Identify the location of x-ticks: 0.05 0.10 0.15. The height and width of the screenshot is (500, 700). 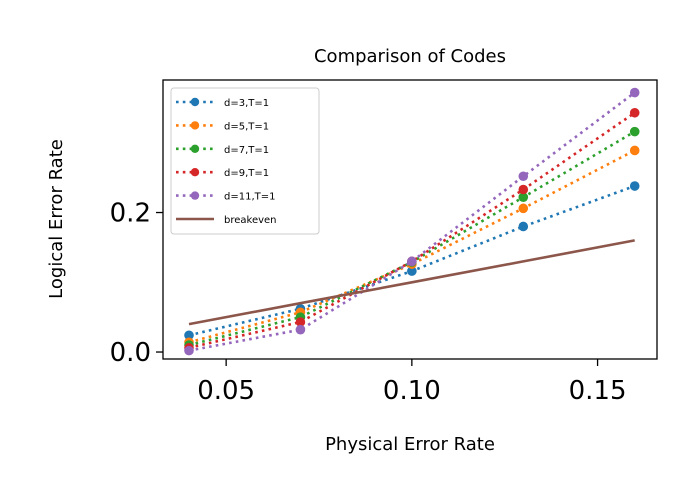
(412, 382).